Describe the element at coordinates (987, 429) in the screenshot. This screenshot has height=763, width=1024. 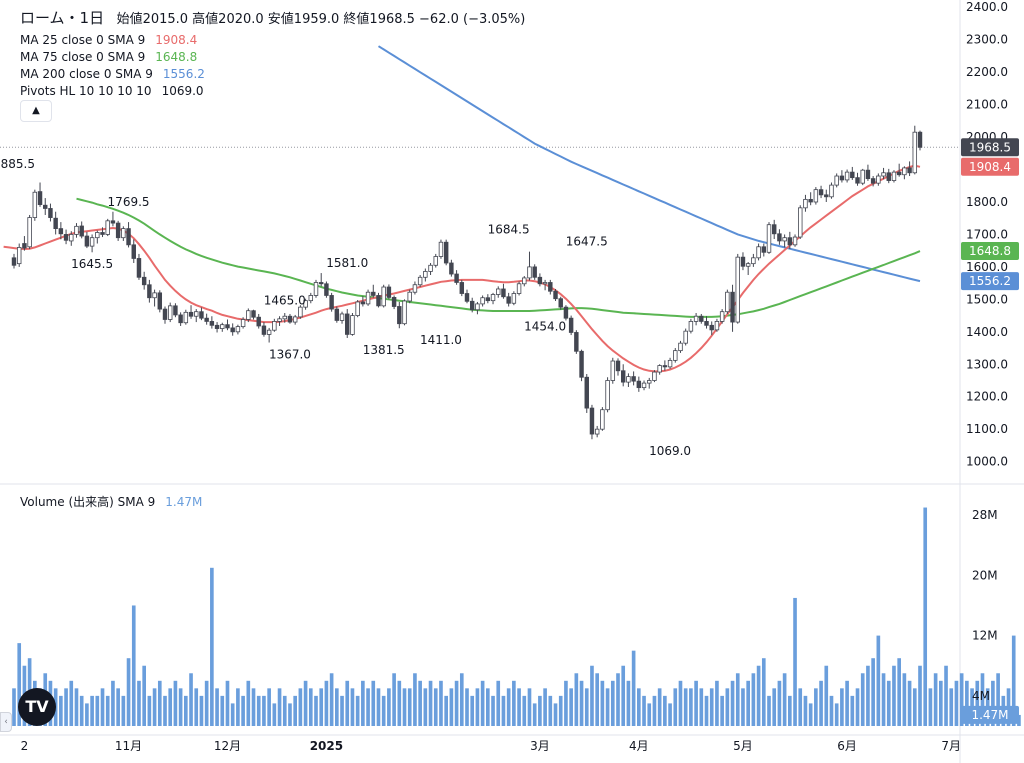
I see `price-tick-label: 1100.0` at that location.